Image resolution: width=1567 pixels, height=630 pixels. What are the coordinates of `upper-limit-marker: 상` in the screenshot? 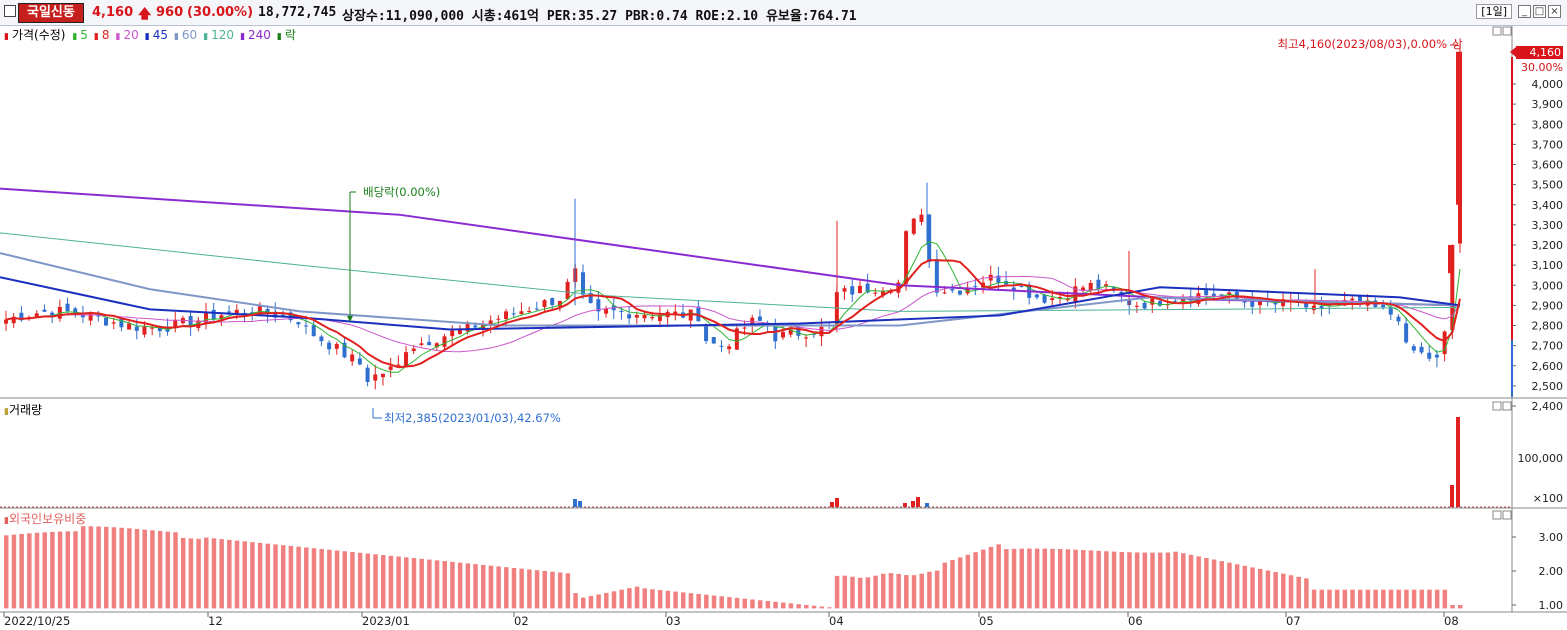 It's located at (1457, 44).